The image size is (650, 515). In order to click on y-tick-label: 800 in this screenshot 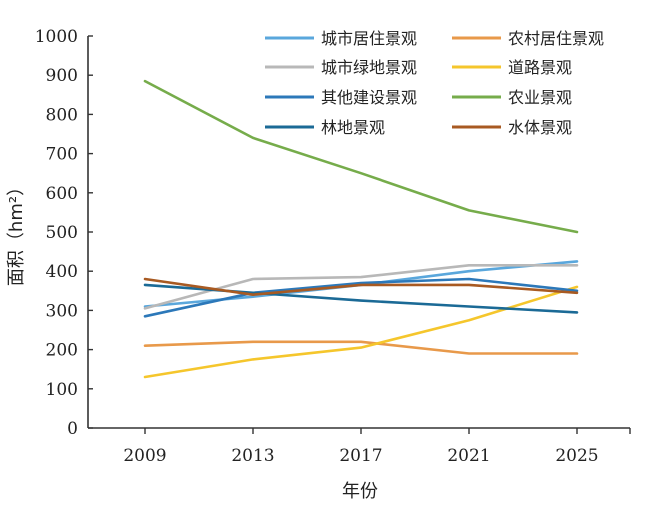, I will do `click(62, 115)`.